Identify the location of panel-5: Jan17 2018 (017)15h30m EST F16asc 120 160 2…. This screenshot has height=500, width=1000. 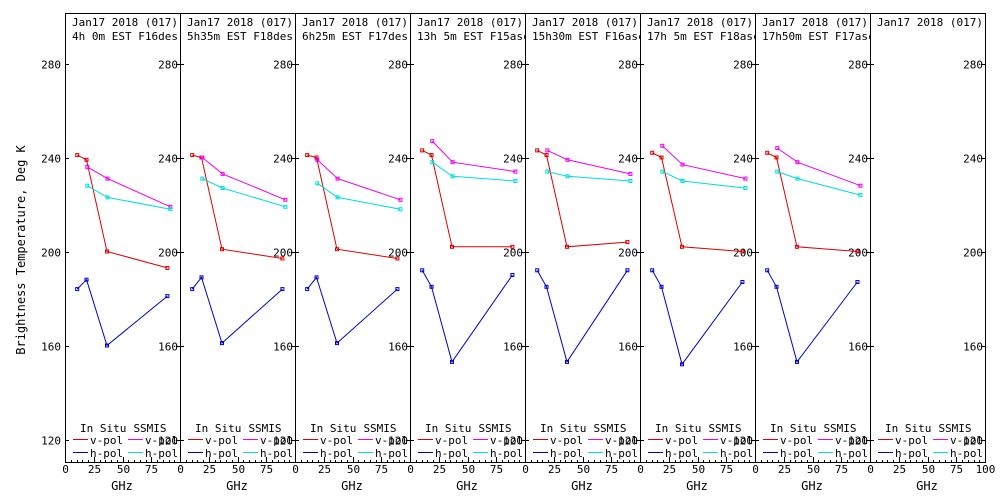
(584, 253).